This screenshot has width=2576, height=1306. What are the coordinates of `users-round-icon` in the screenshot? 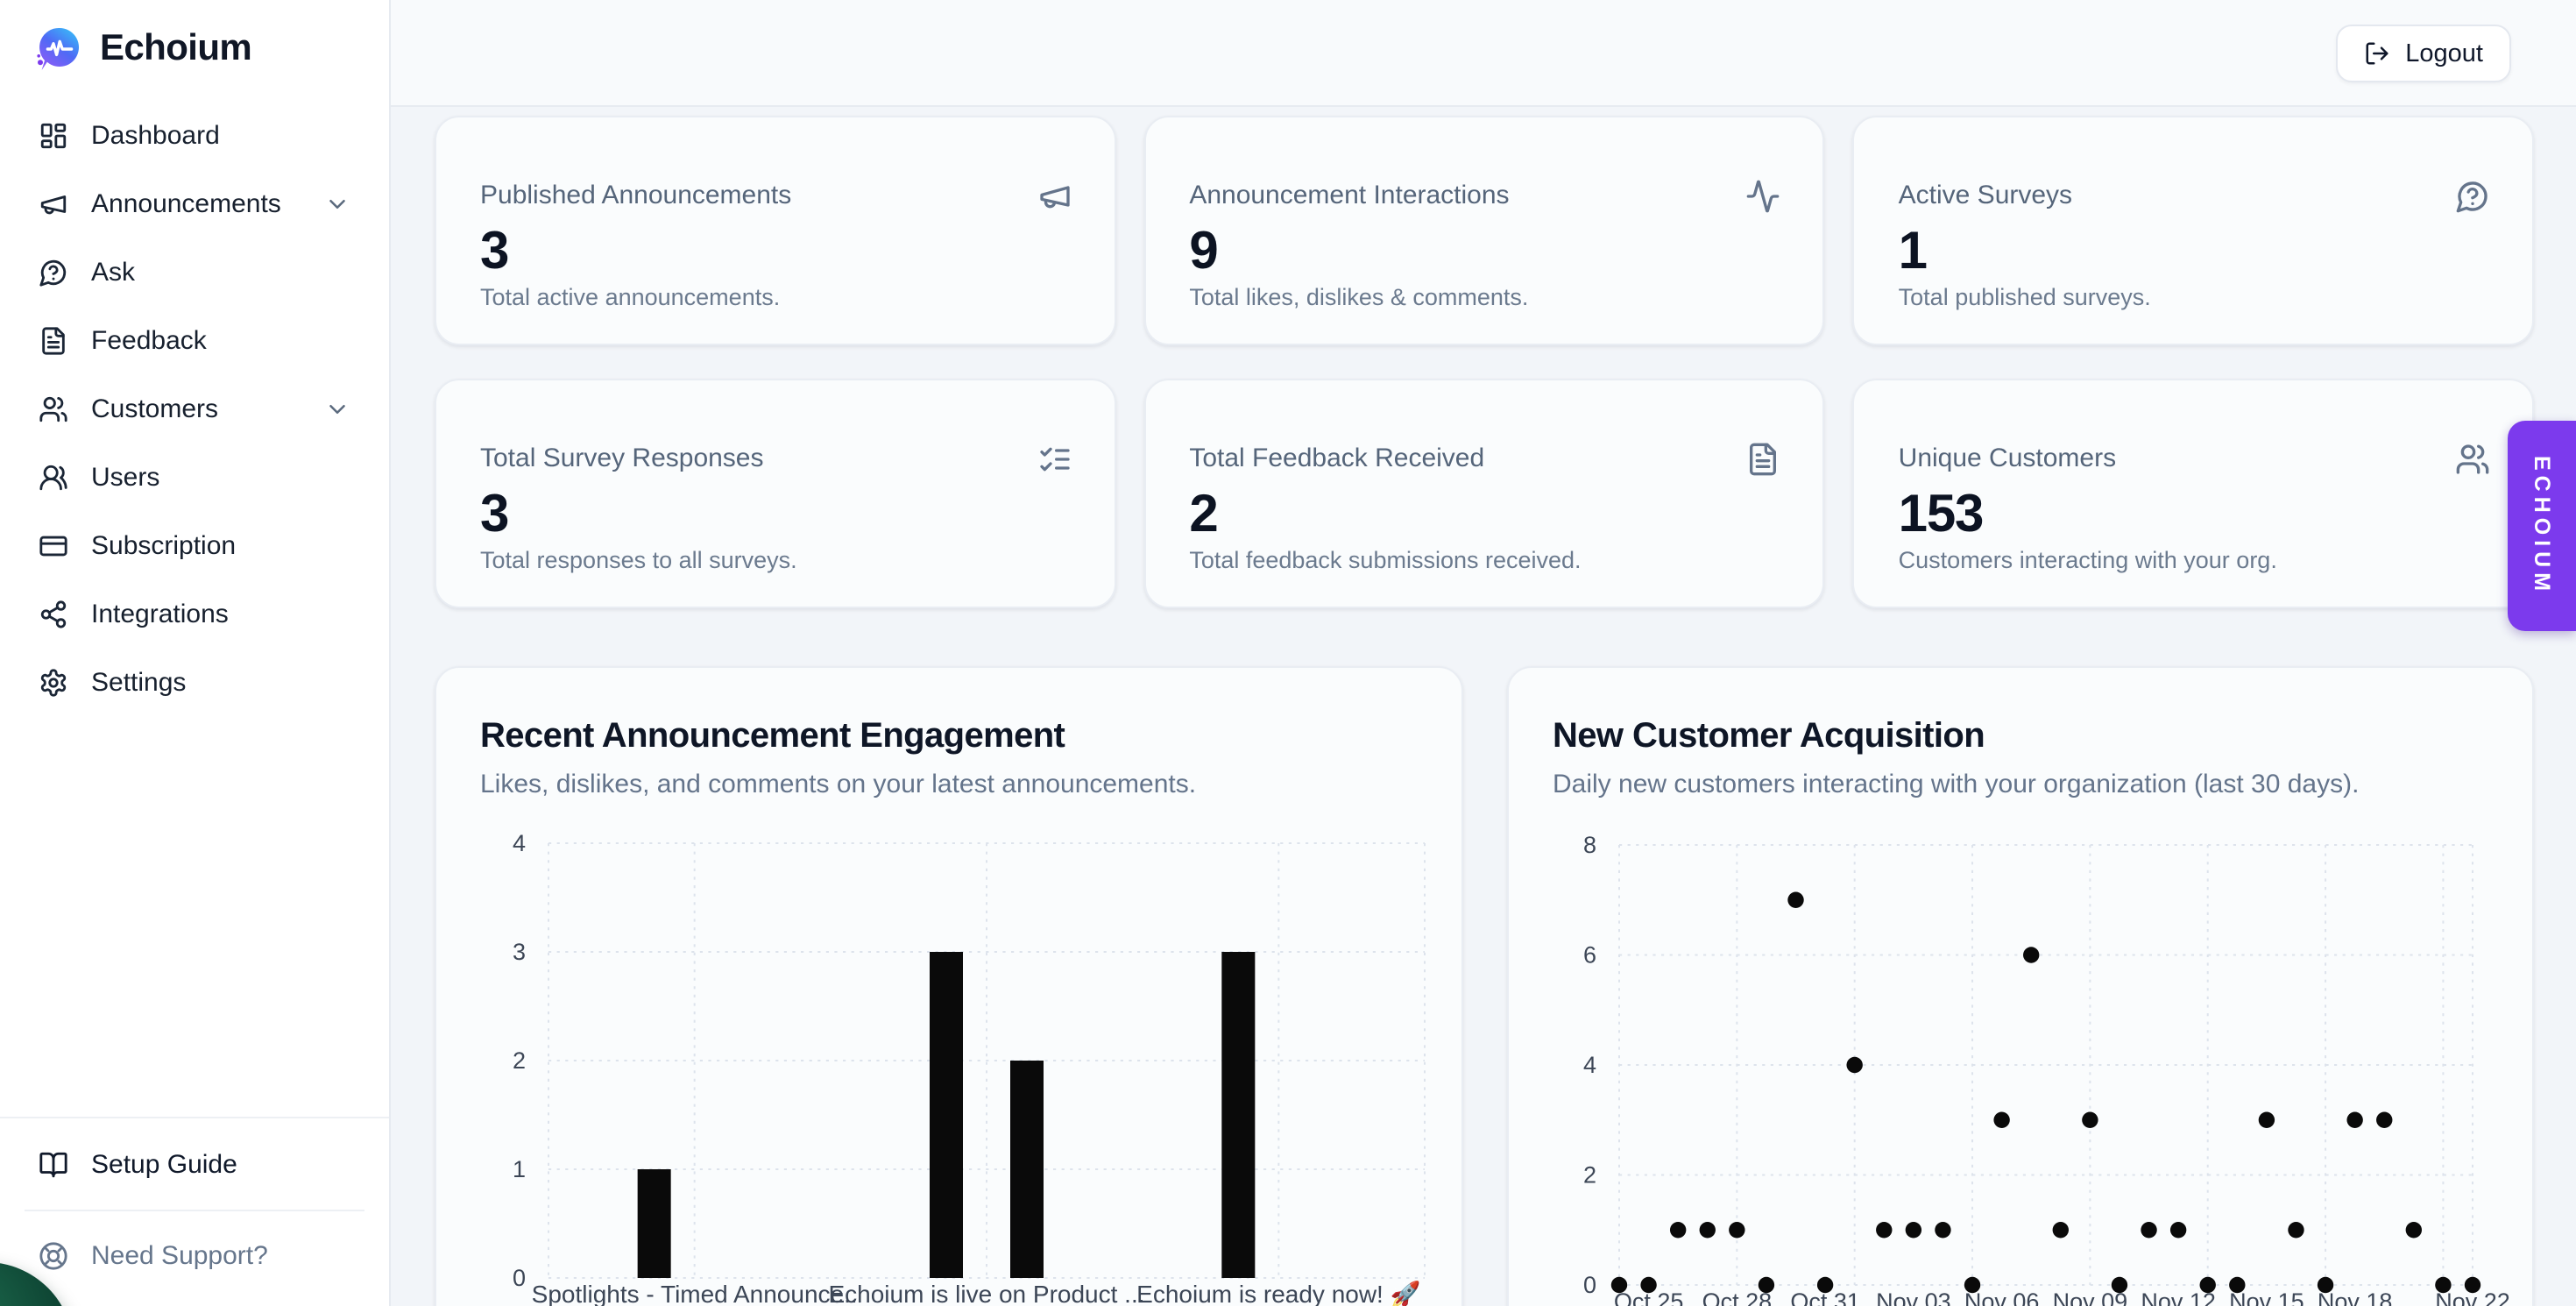 It's located at (53, 478).